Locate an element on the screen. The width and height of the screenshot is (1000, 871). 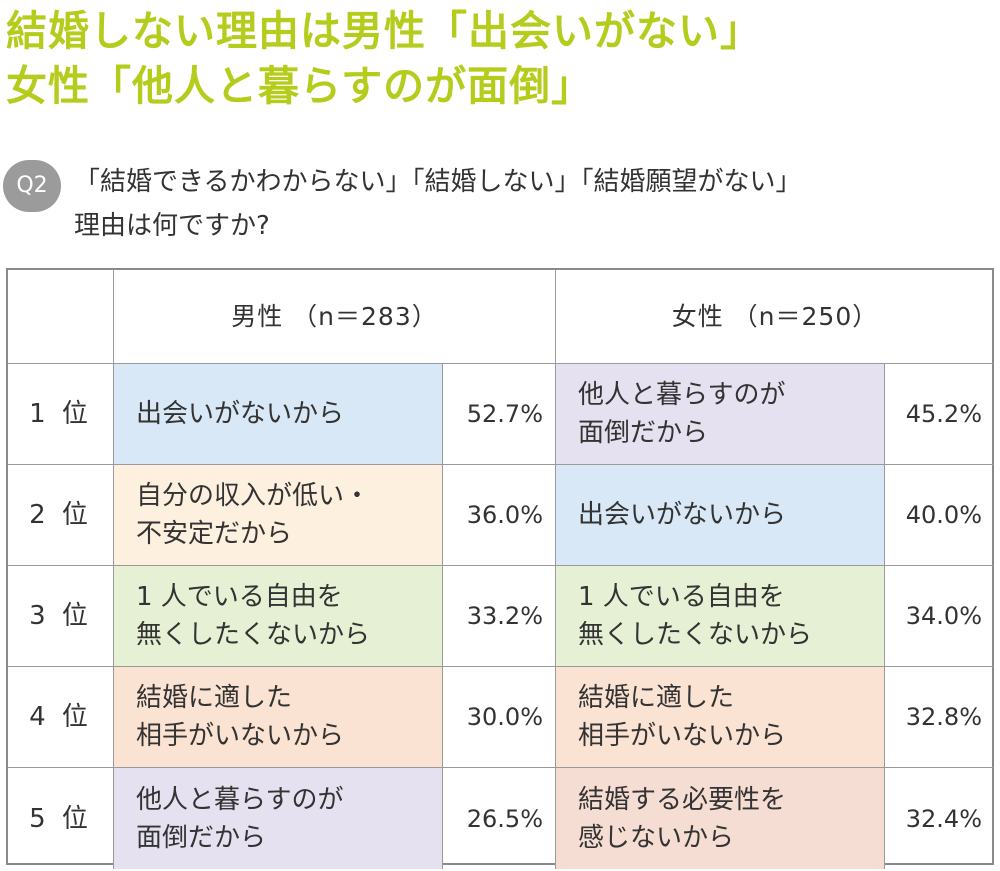
rank-cell: 4 位 is located at coordinates (61, 717).